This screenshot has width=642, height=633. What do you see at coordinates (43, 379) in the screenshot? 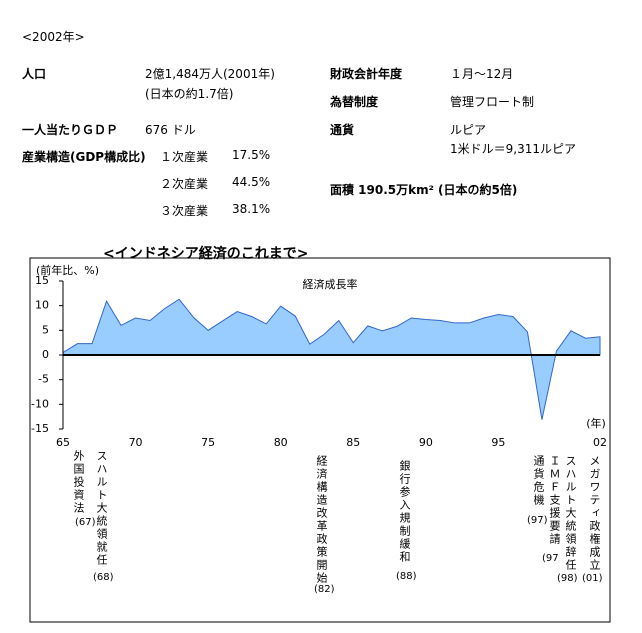
I see `y-tick-label: -5` at bounding box center [43, 379].